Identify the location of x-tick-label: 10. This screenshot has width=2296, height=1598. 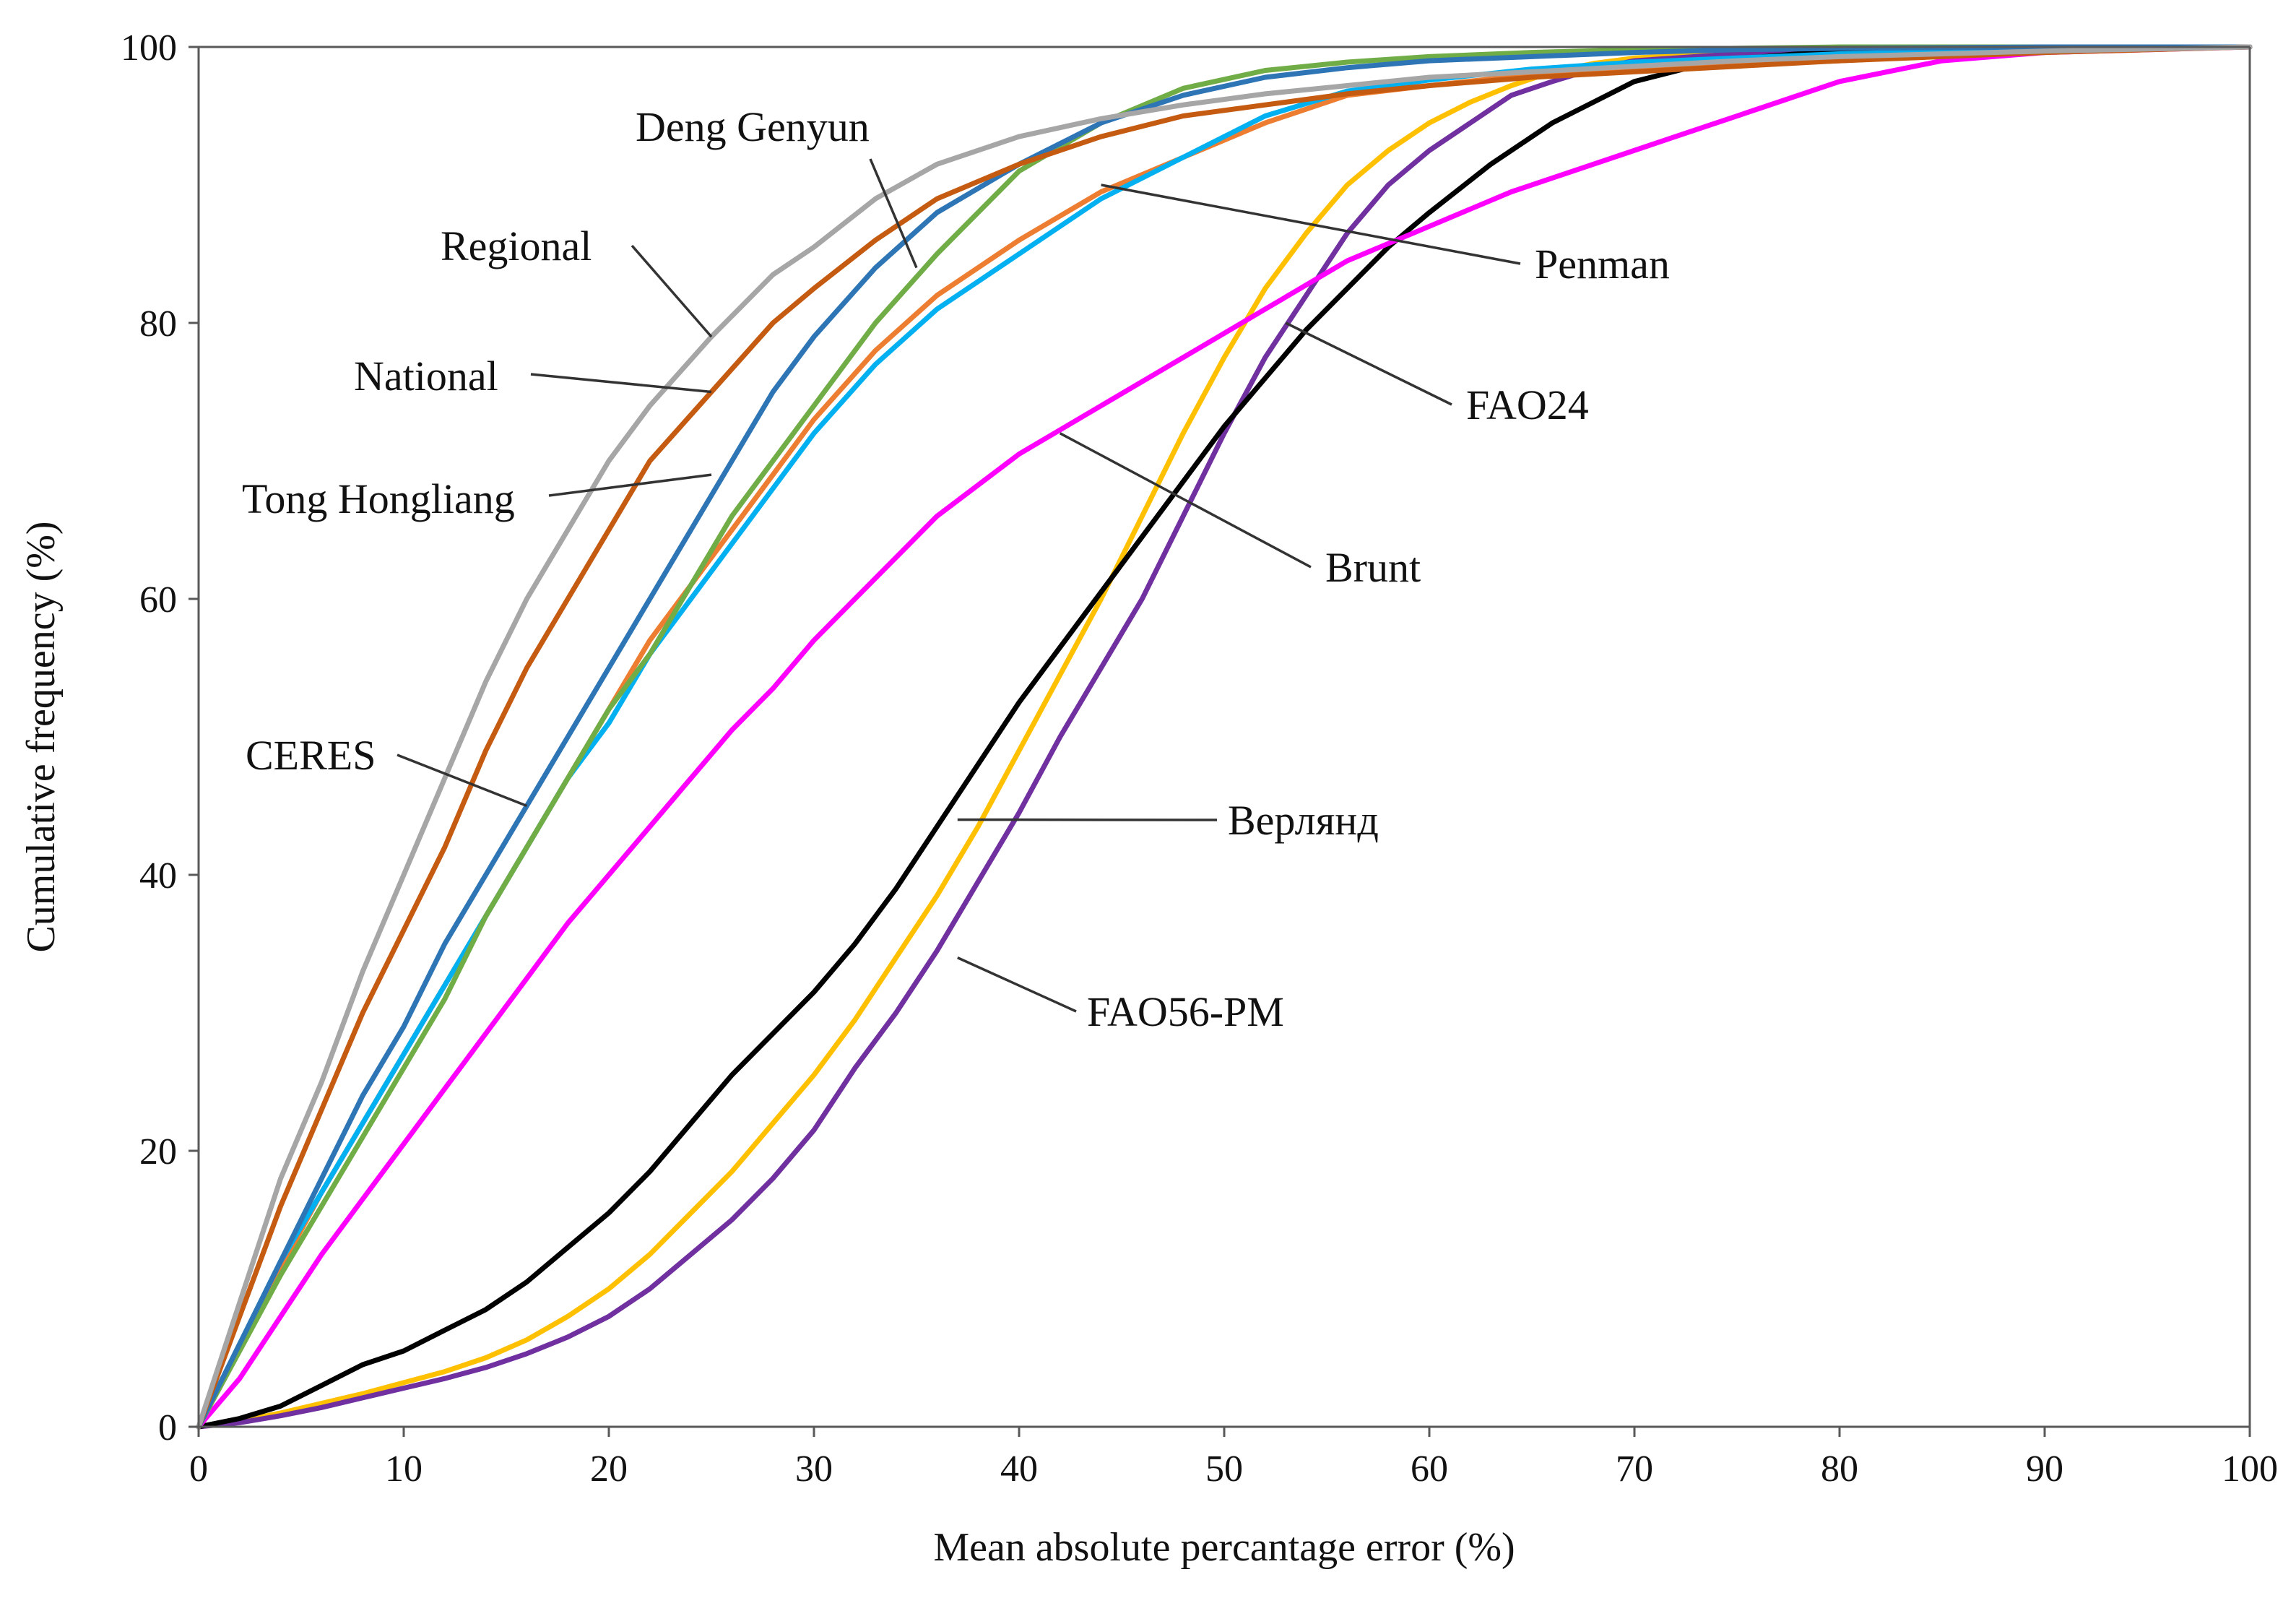
(404, 1469).